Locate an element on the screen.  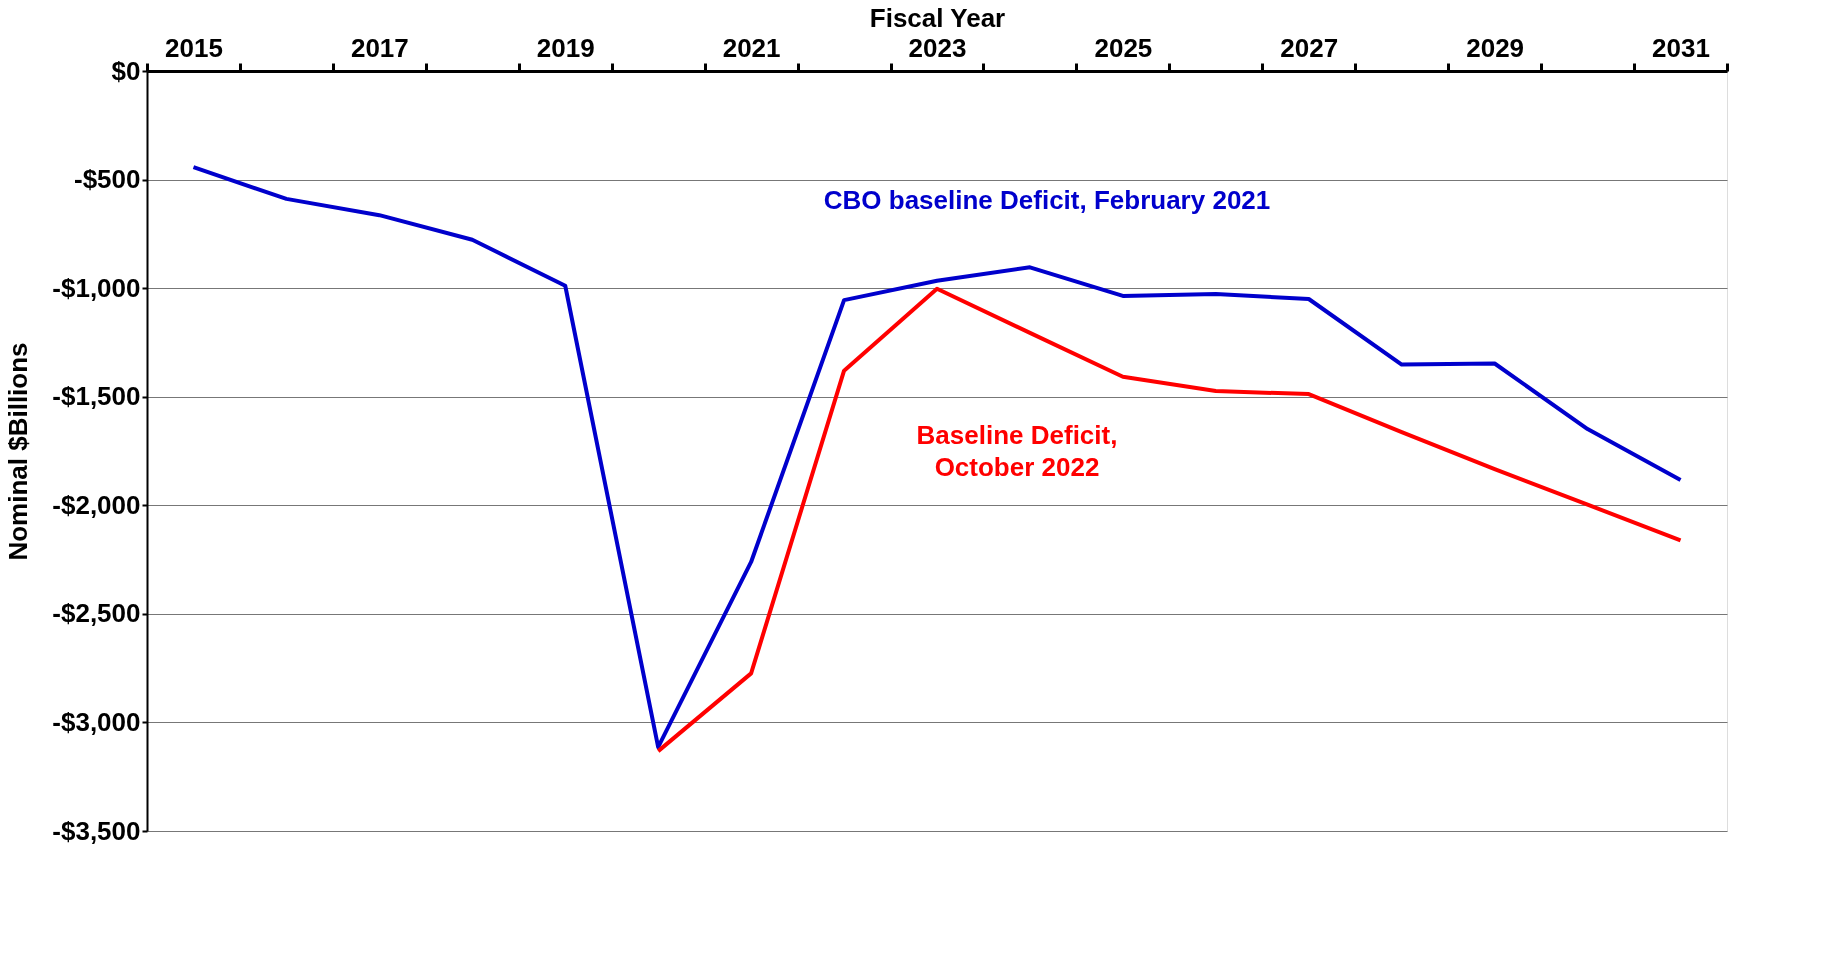
y-axis-title: Nominal $Billions is located at coordinates (18, 451).